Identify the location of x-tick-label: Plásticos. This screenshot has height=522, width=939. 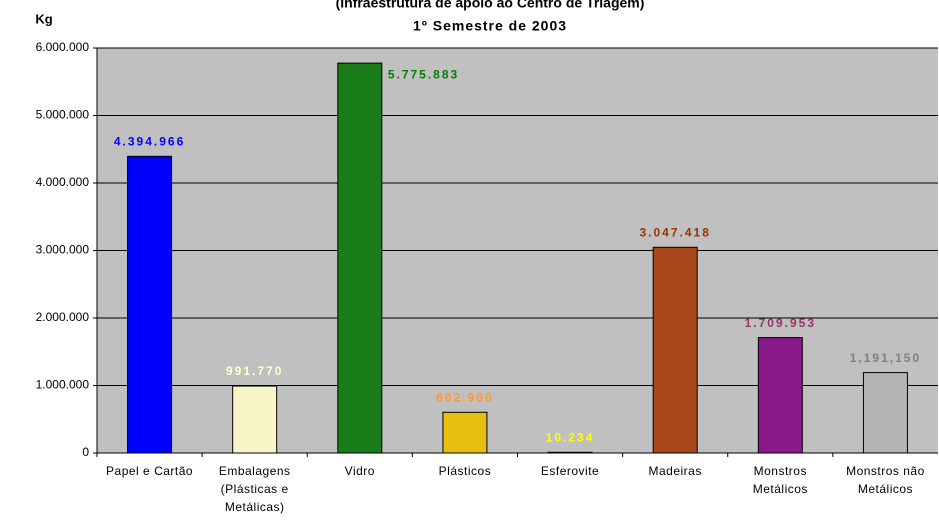
(465, 471).